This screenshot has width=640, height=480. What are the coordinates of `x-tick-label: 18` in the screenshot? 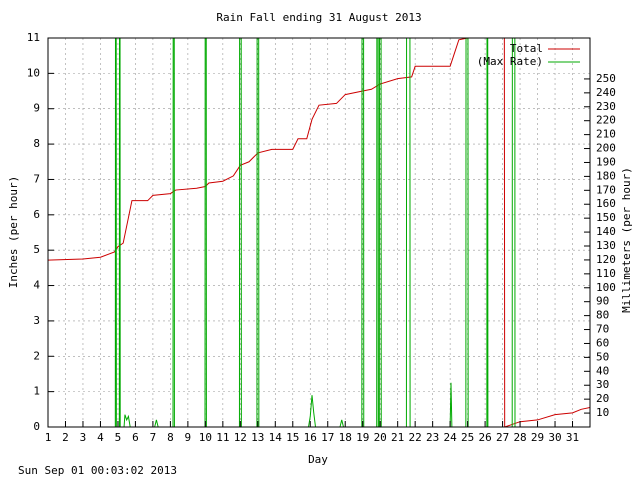 It's located at (345, 437).